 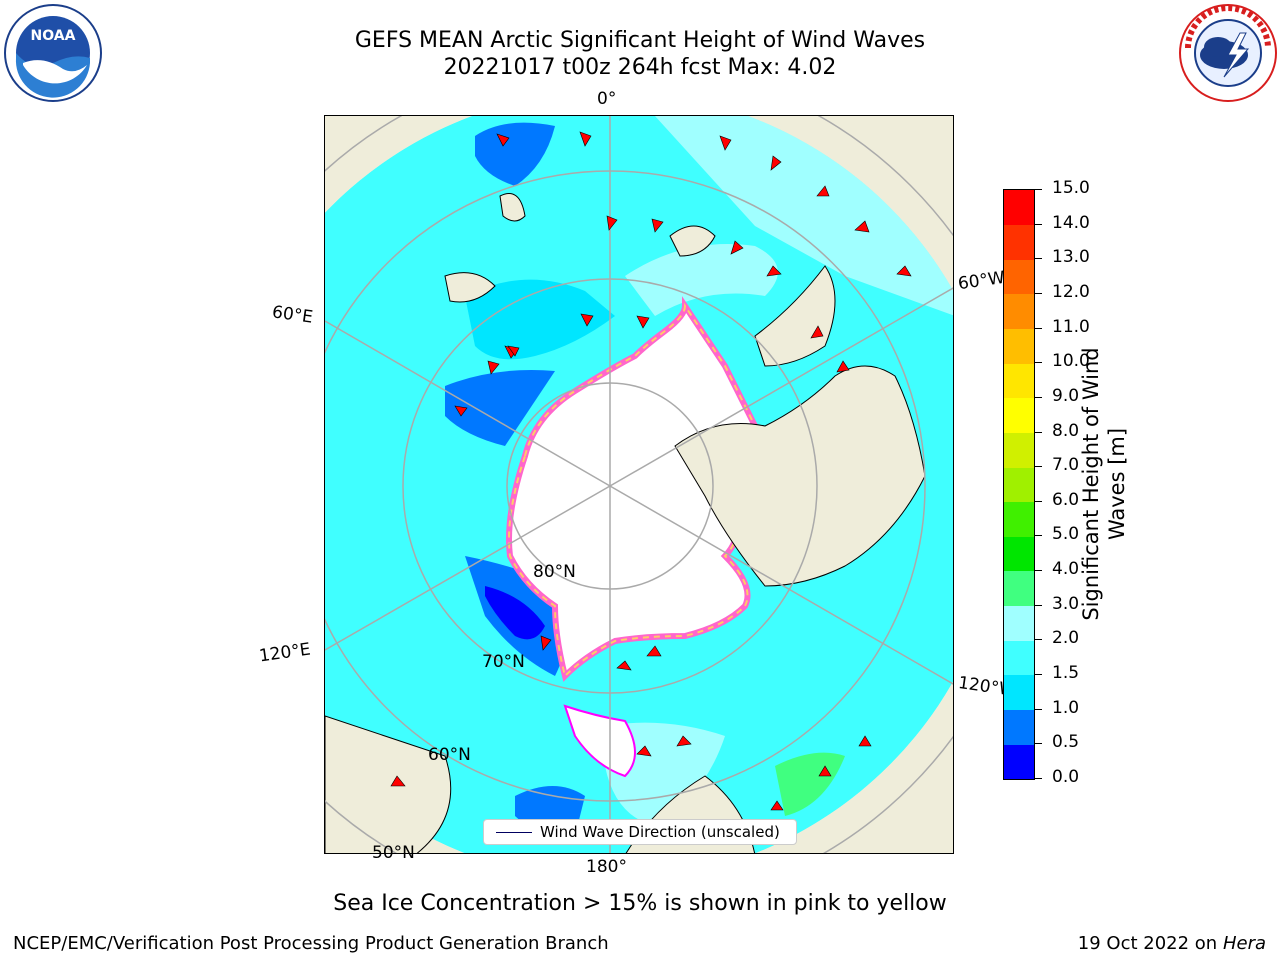 I want to click on parallel-label-70n: 70°N, so click(x=503, y=662).